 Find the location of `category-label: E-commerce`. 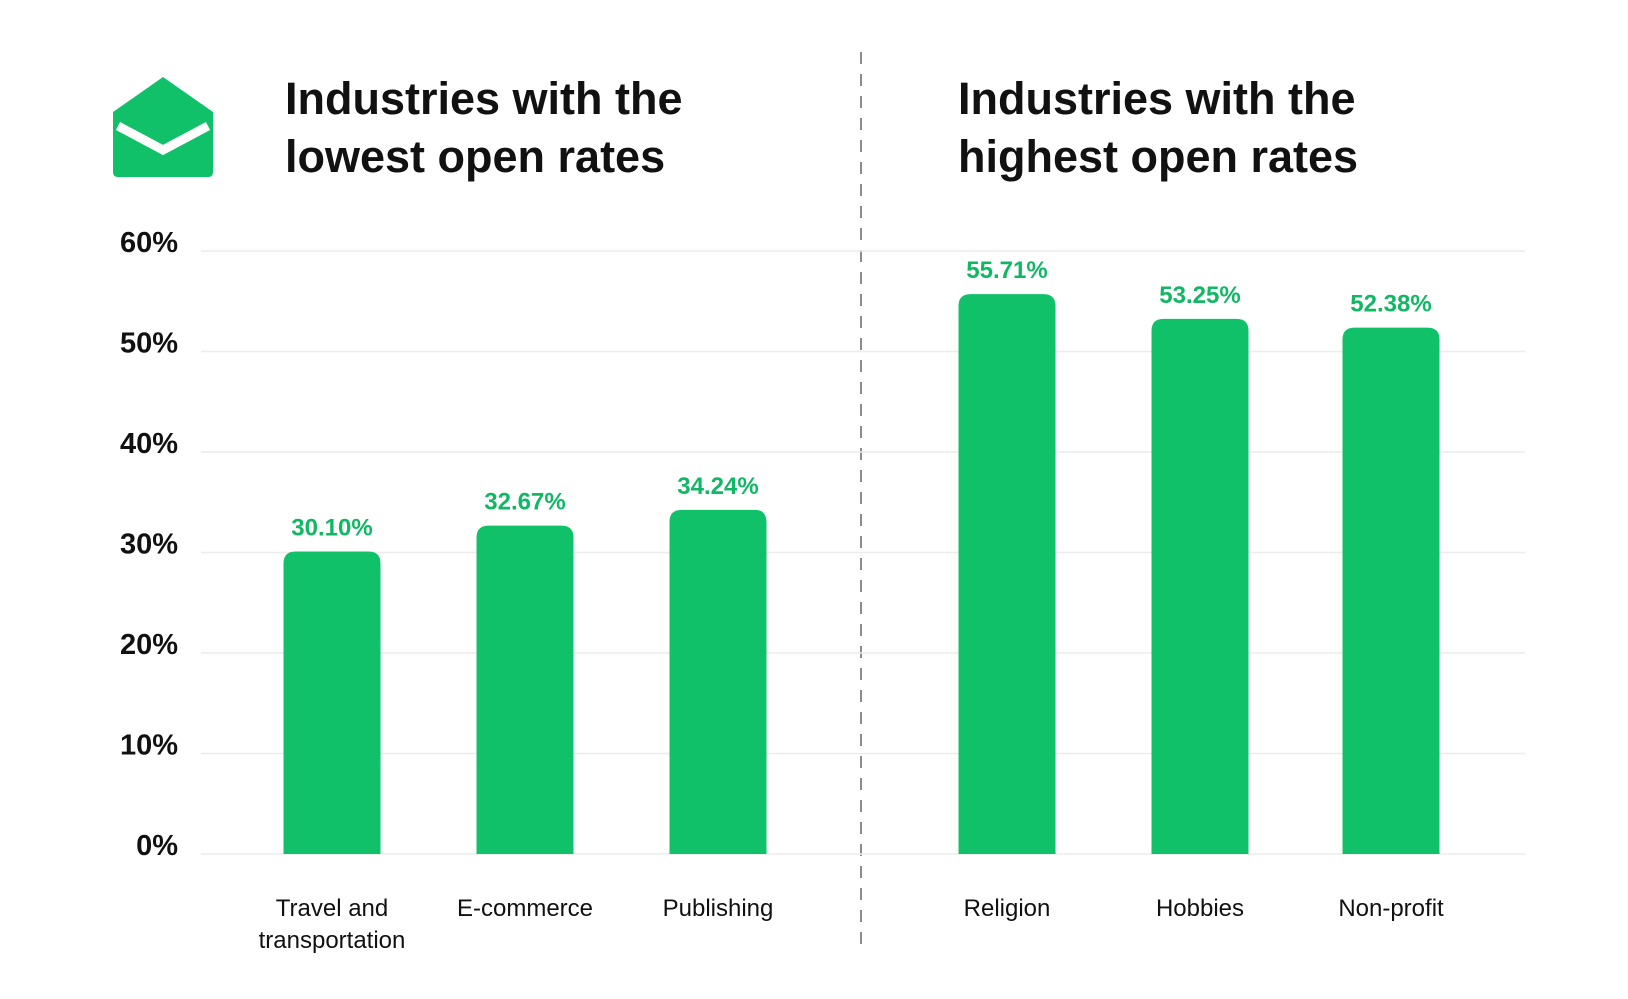

category-label: E-commerce is located at coordinates (525, 908).